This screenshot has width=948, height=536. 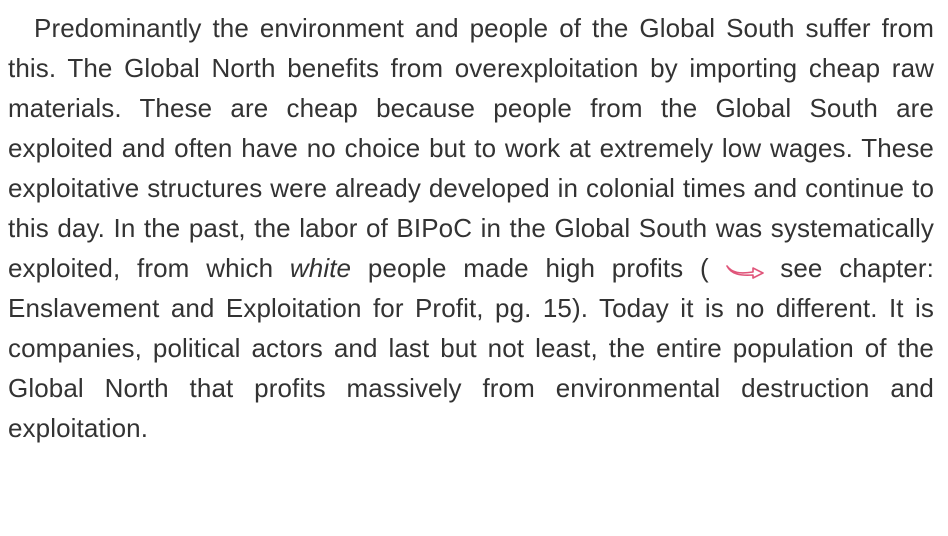 I want to click on arrow-icon, so click(x=744, y=272).